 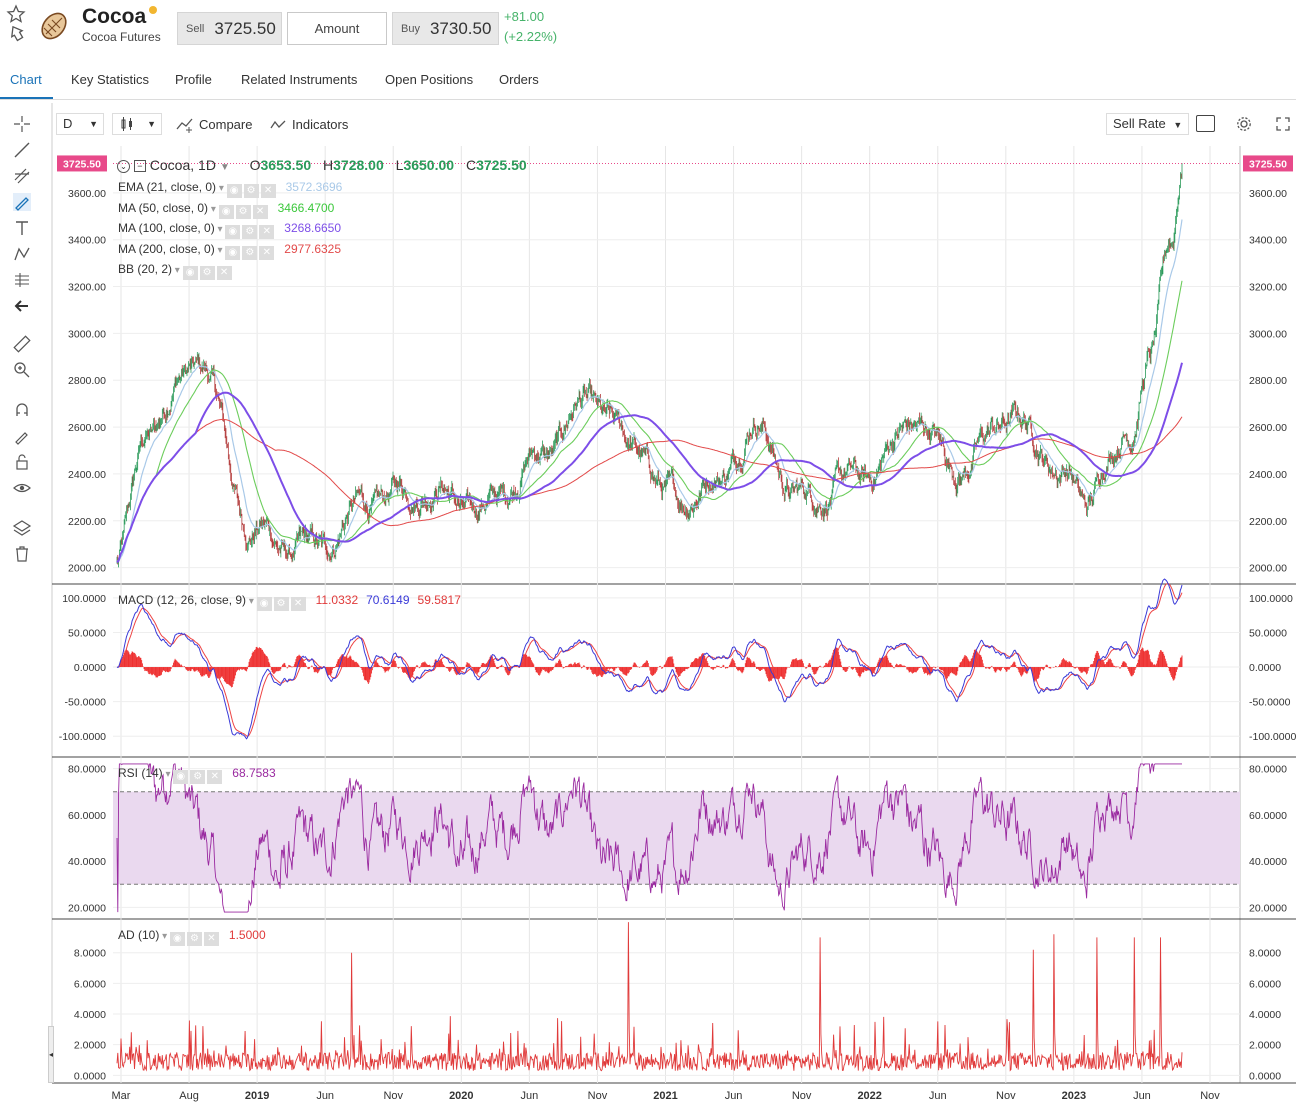 I want to click on tab-chart: Chart, so click(x=26, y=79).